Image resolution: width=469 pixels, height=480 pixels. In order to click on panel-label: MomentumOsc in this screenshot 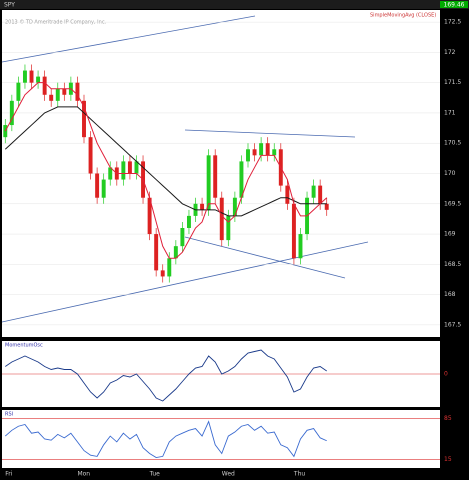, I will do `click(24, 346)`.